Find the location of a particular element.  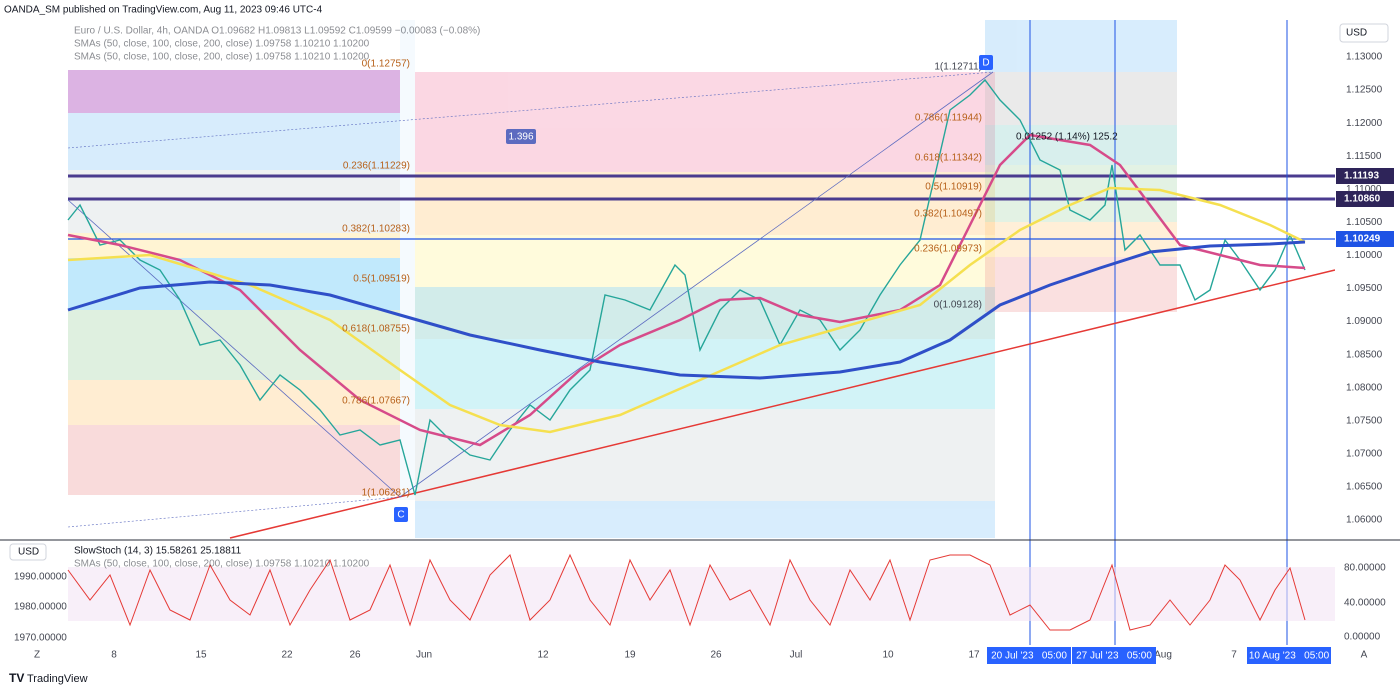

indicator-currency-button is located at coordinates (28, 552).